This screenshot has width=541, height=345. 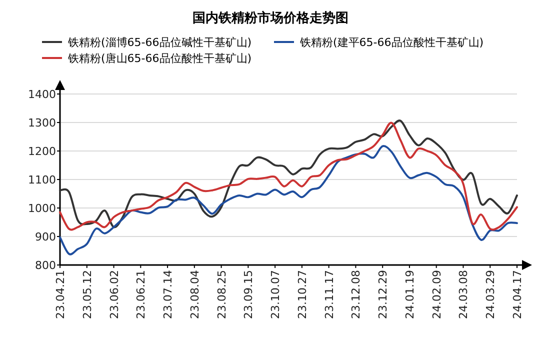 What do you see at coordinates (275, 294) in the screenshot?
I see `x-tick-label: 23.10.07` at bounding box center [275, 294].